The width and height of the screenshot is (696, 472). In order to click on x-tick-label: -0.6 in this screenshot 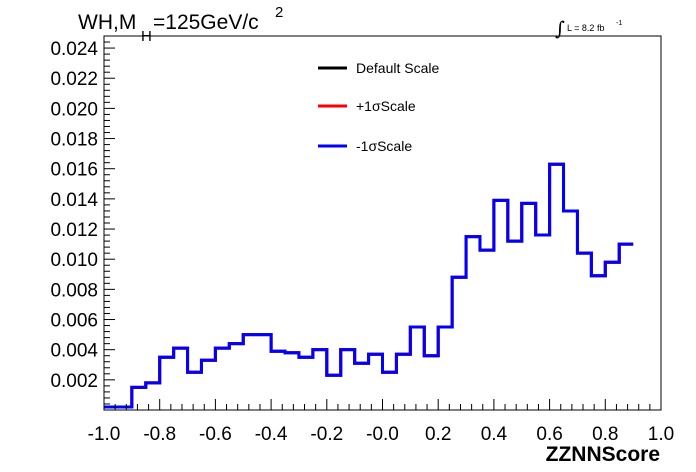, I will do `click(215, 434)`.